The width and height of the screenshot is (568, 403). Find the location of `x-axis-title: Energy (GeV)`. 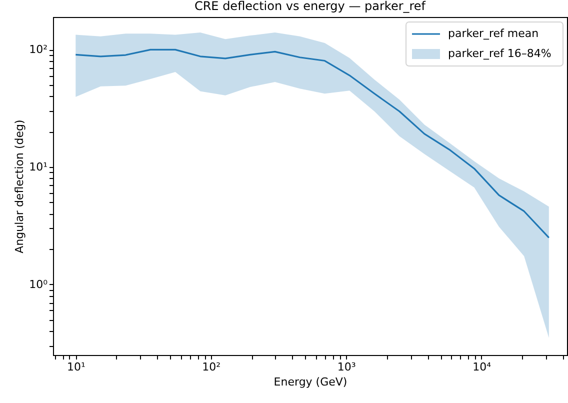

x-axis-title: Energy (GeV) is located at coordinates (311, 382).